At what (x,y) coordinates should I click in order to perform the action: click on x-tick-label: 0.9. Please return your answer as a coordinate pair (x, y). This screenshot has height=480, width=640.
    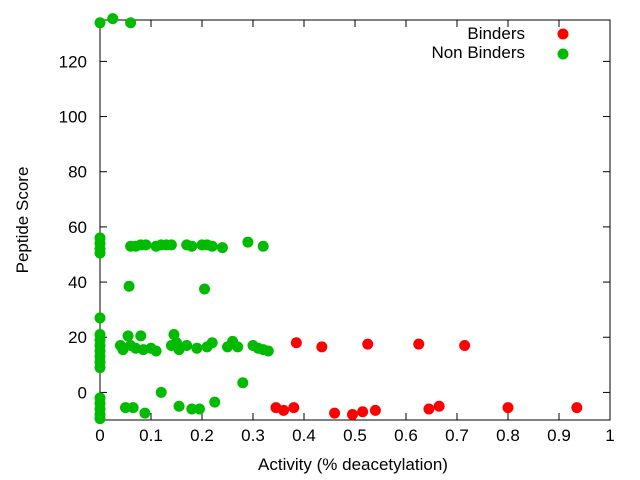
    Looking at the image, I should click on (559, 435).